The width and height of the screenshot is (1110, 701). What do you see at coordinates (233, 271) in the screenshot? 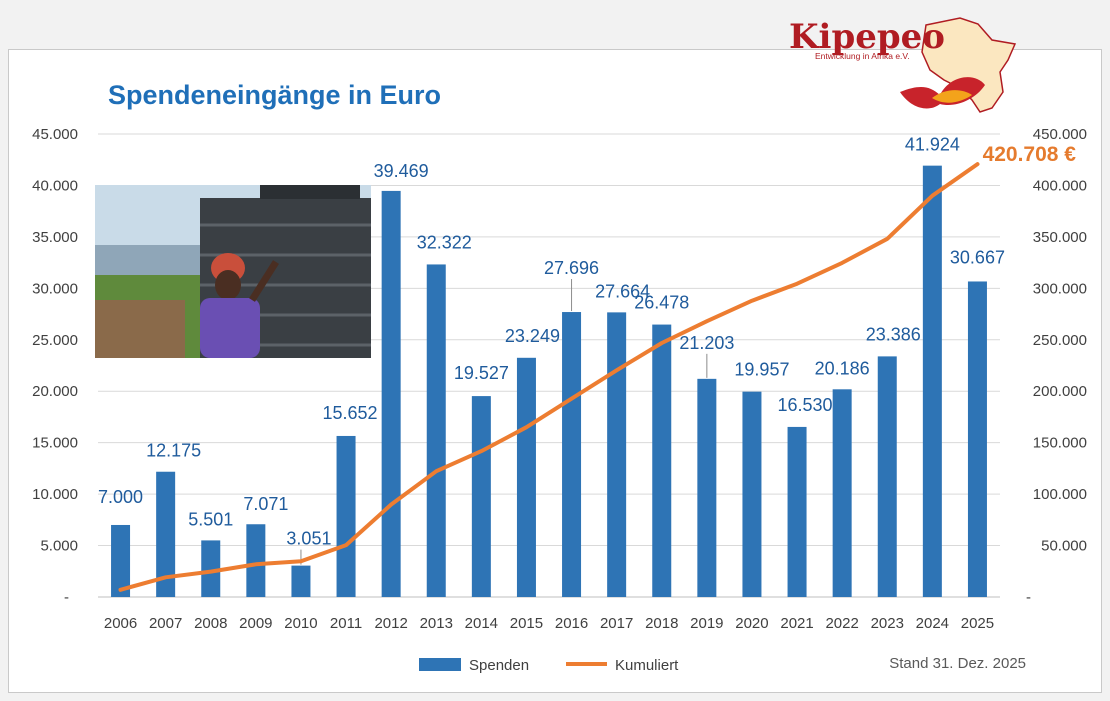
I see `photo-water-tank` at bounding box center [233, 271].